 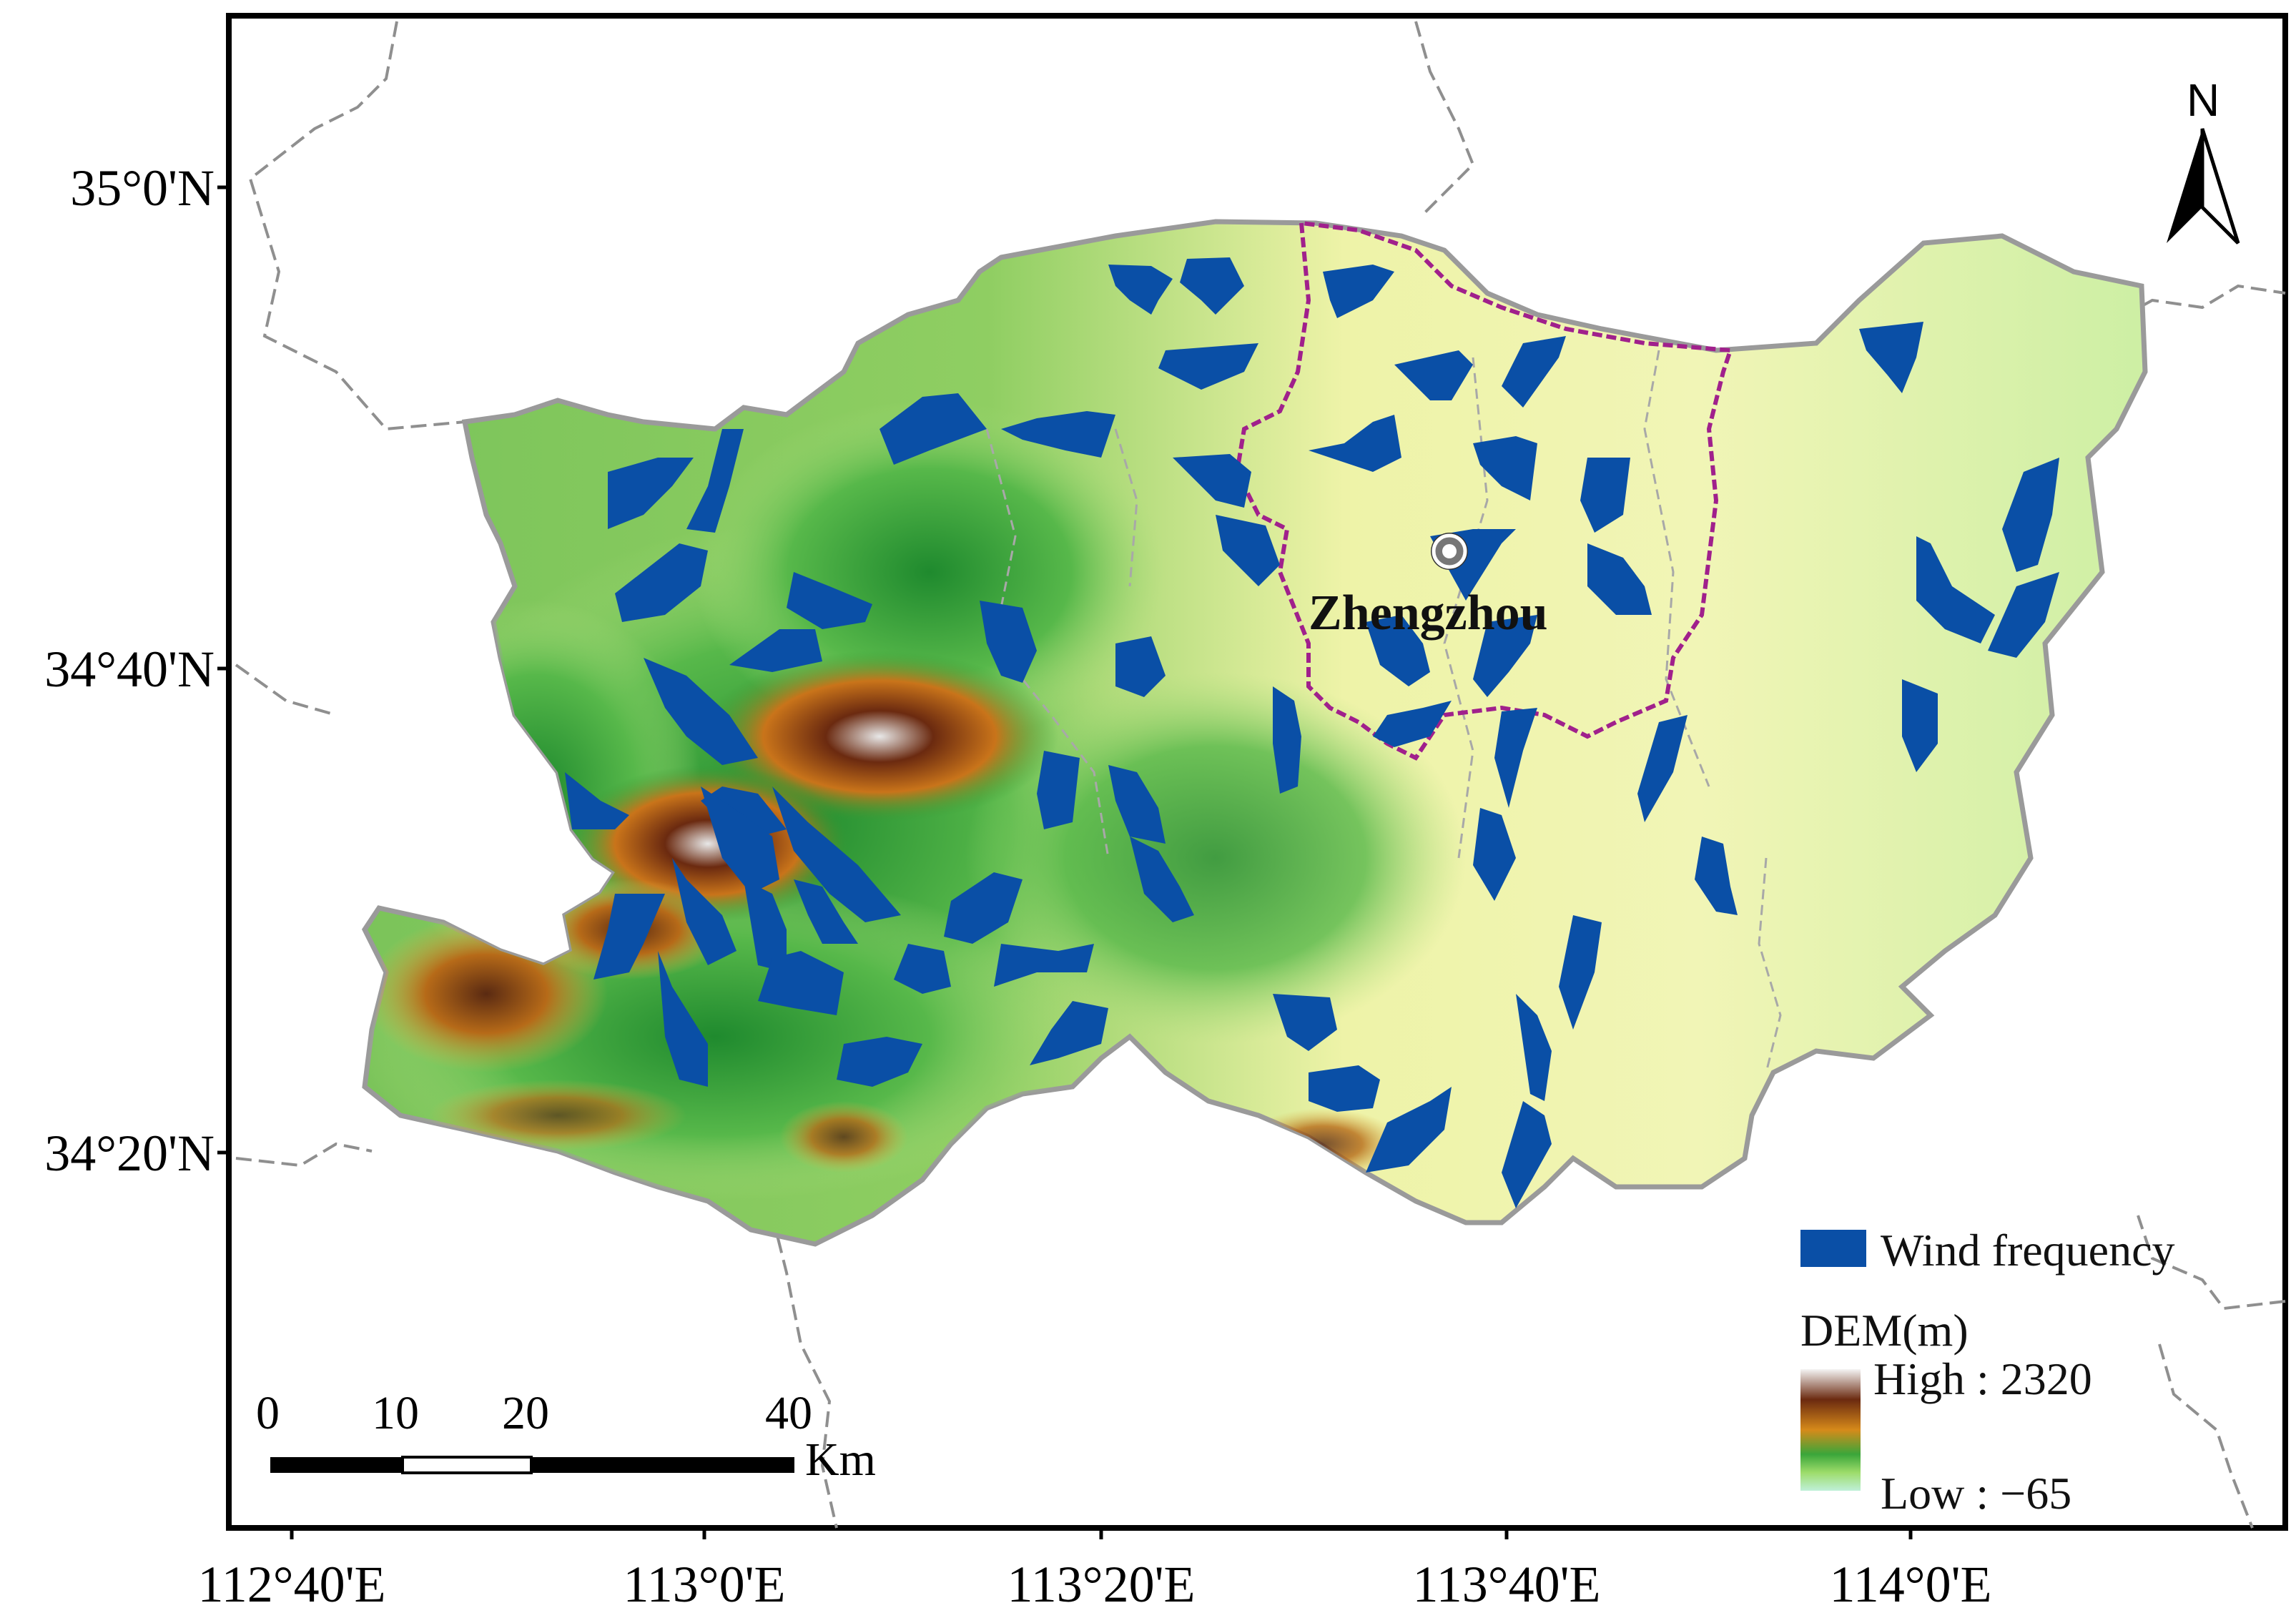 I want to click on scale-tick-10: 10, so click(x=396, y=1413).